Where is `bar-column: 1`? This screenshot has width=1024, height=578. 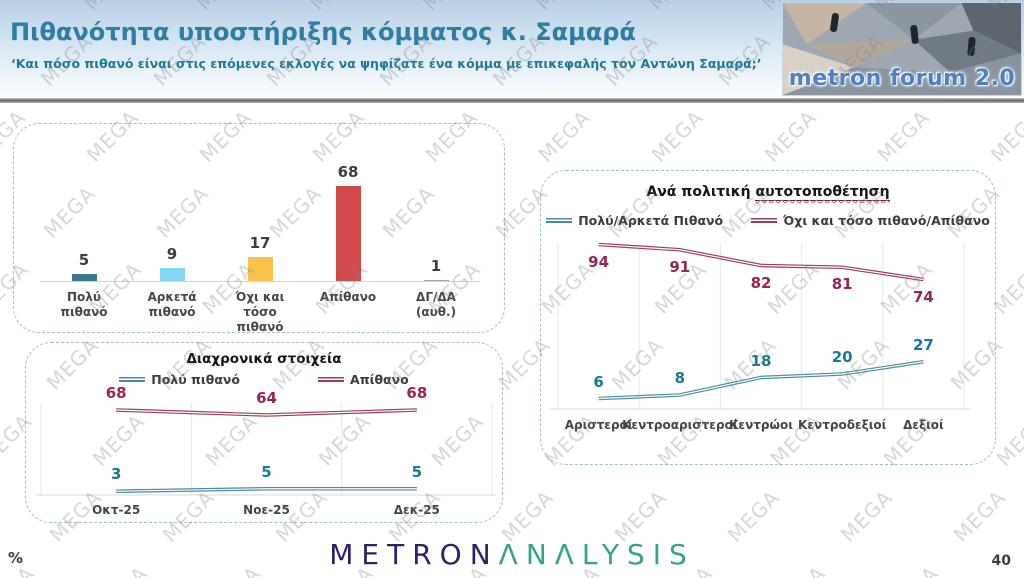 bar-column: 1 is located at coordinates (436, 211).